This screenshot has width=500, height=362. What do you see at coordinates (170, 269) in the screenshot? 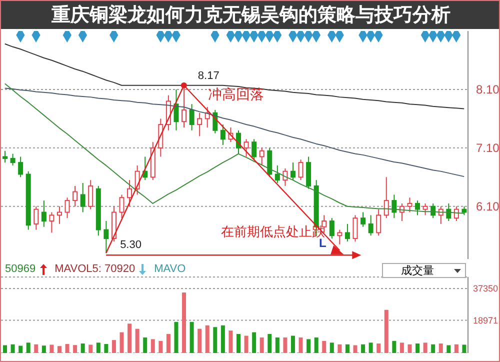
I see `text: MAVO` at bounding box center [170, 269].